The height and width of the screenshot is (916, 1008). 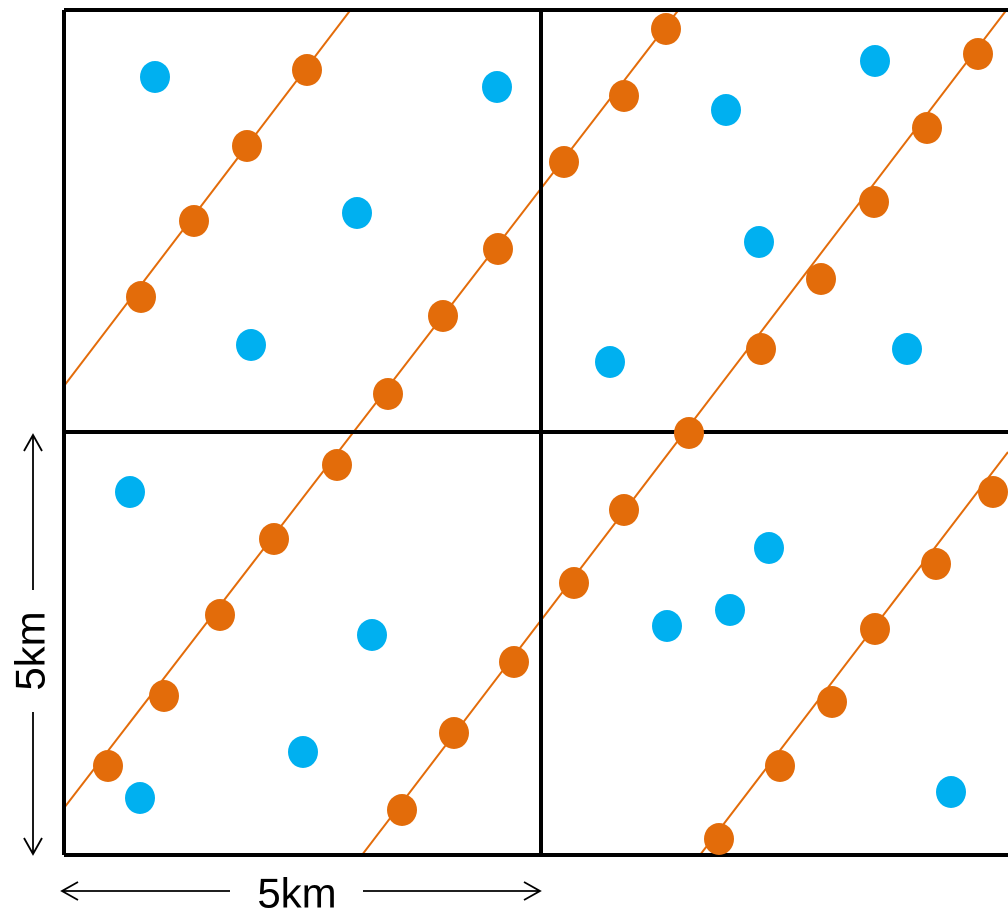 I want to click on vertical-arrowhead-up, so click(x=33, y=442).